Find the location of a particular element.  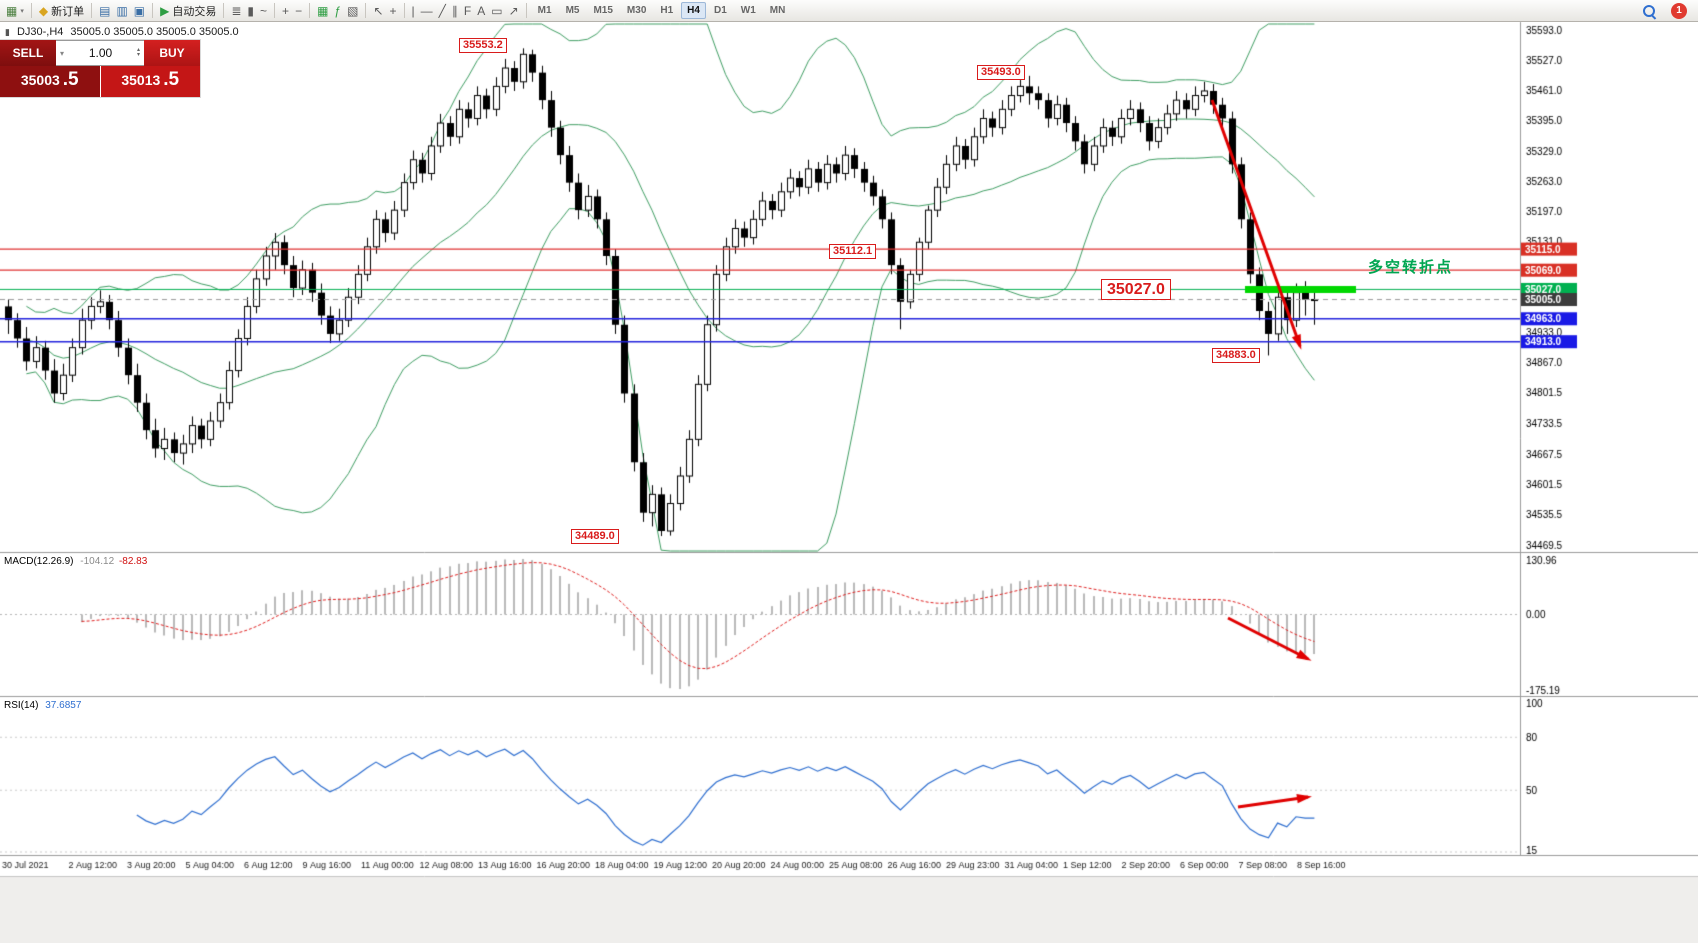

price-label-35112.1: 35112.1 is located at coordinates (853, 251).